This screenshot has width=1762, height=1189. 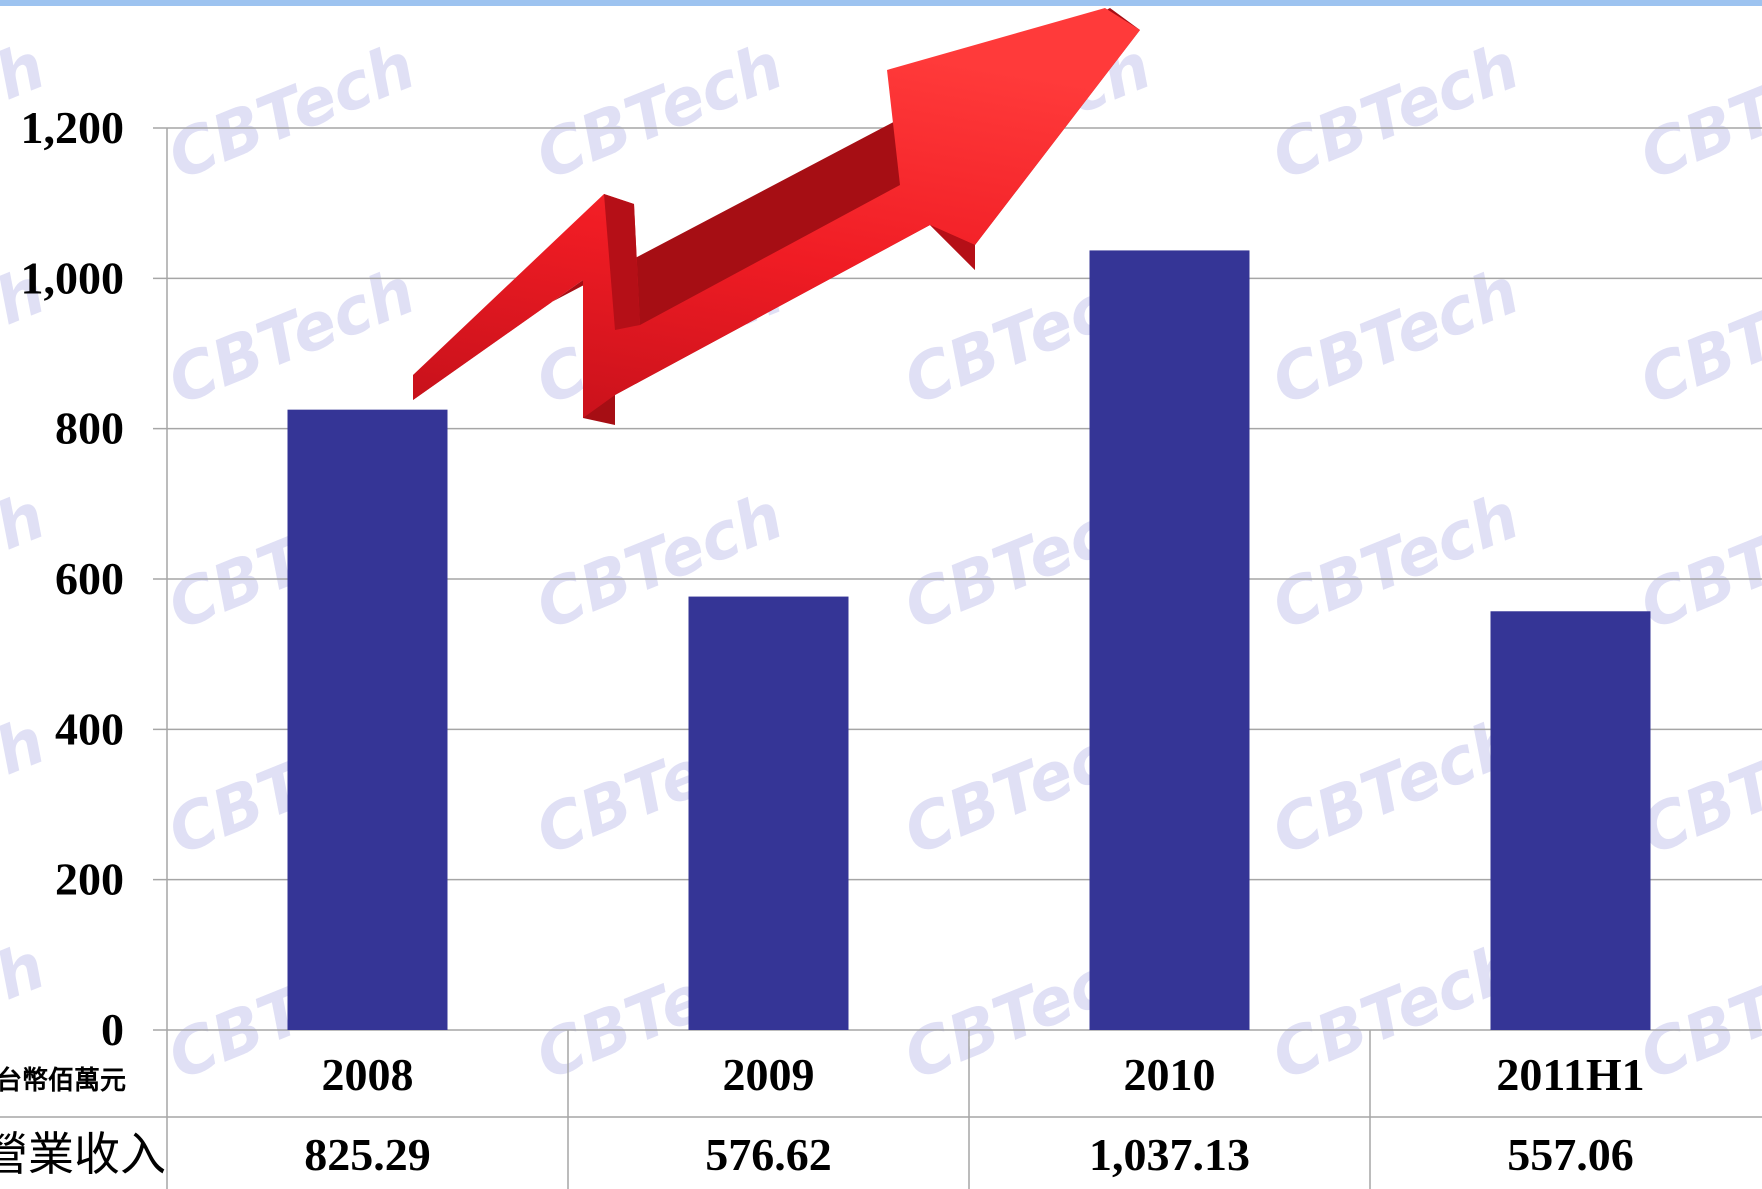 I want to click on bar-2009, so click(x=768, y=813).